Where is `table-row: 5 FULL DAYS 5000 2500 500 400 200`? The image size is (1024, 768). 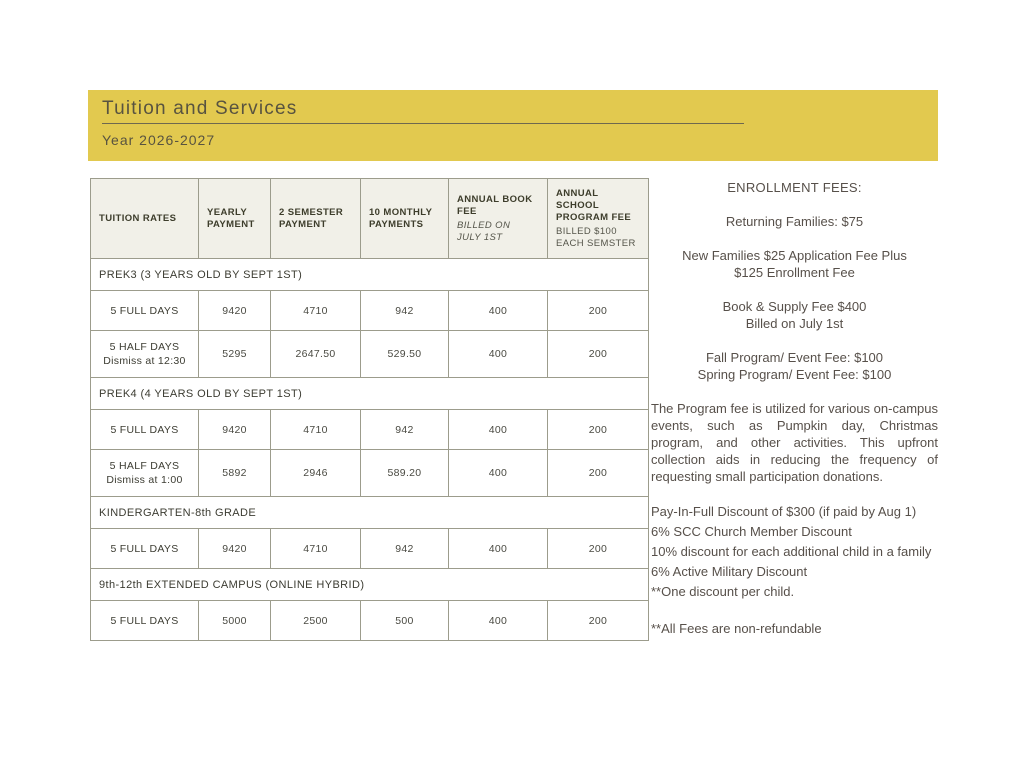
table-row: 5 FULL DAYS 5000 2500 500 400 200 is located at coordinates (369, 620).